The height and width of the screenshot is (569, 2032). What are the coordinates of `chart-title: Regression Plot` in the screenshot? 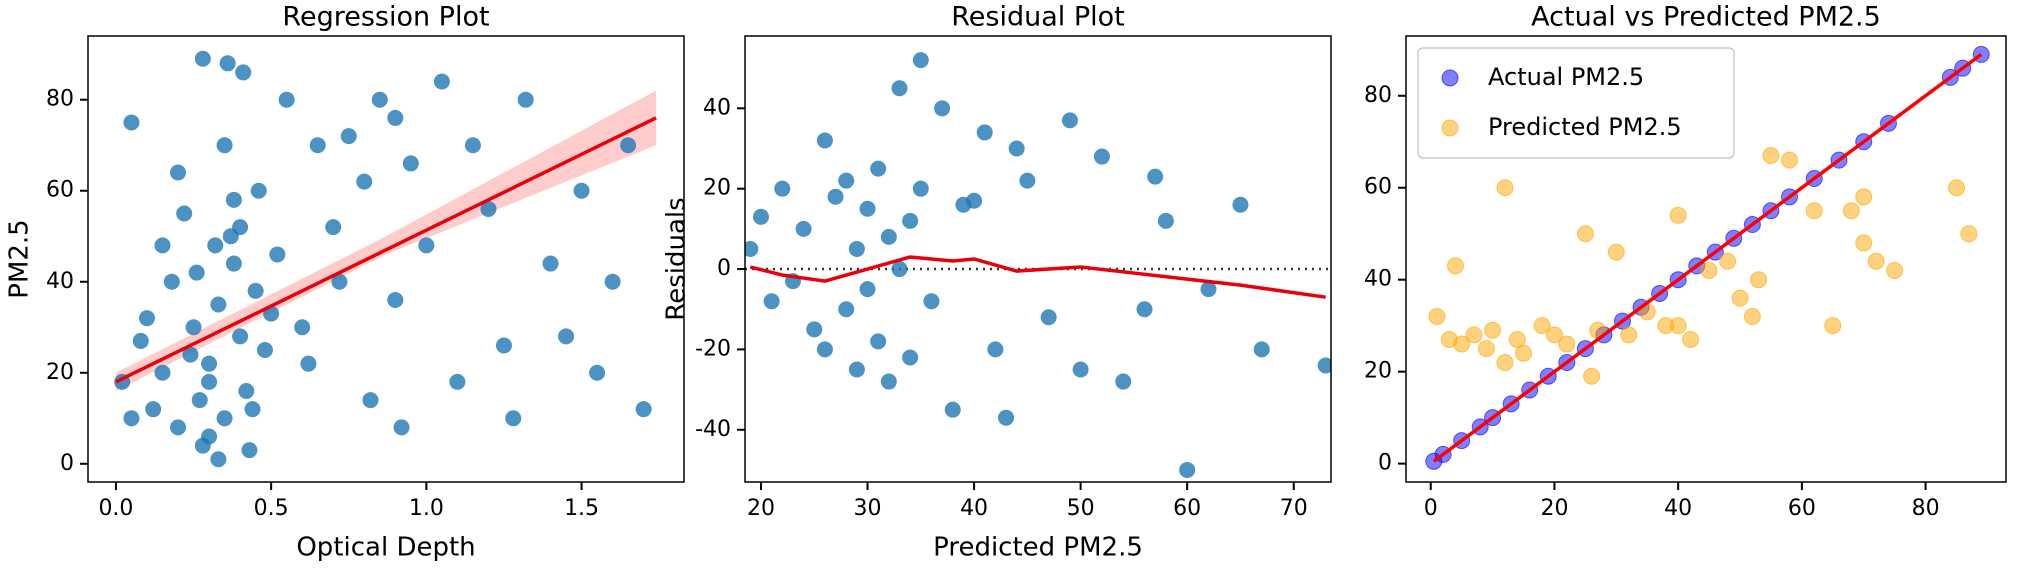 It's located at (385, 17).